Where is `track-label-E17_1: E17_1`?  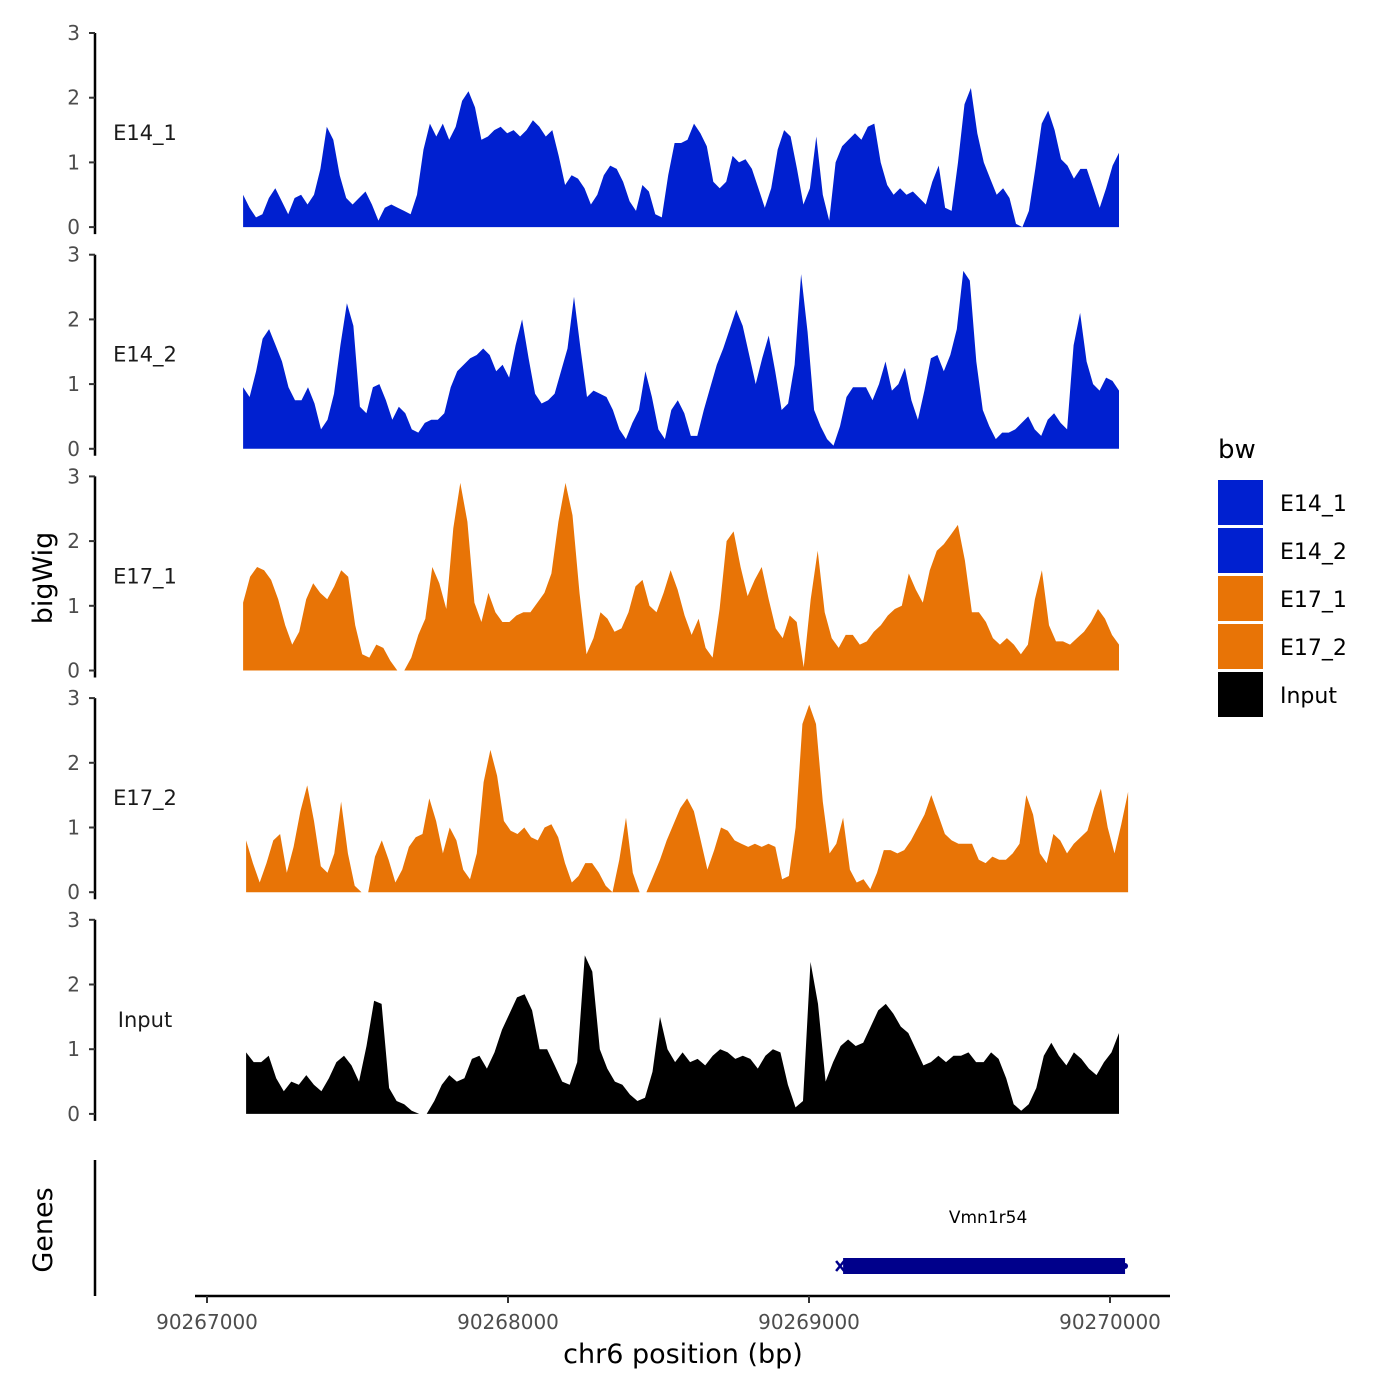 track-label-E17_1: E17_1 is located at coordinates (145, 576).